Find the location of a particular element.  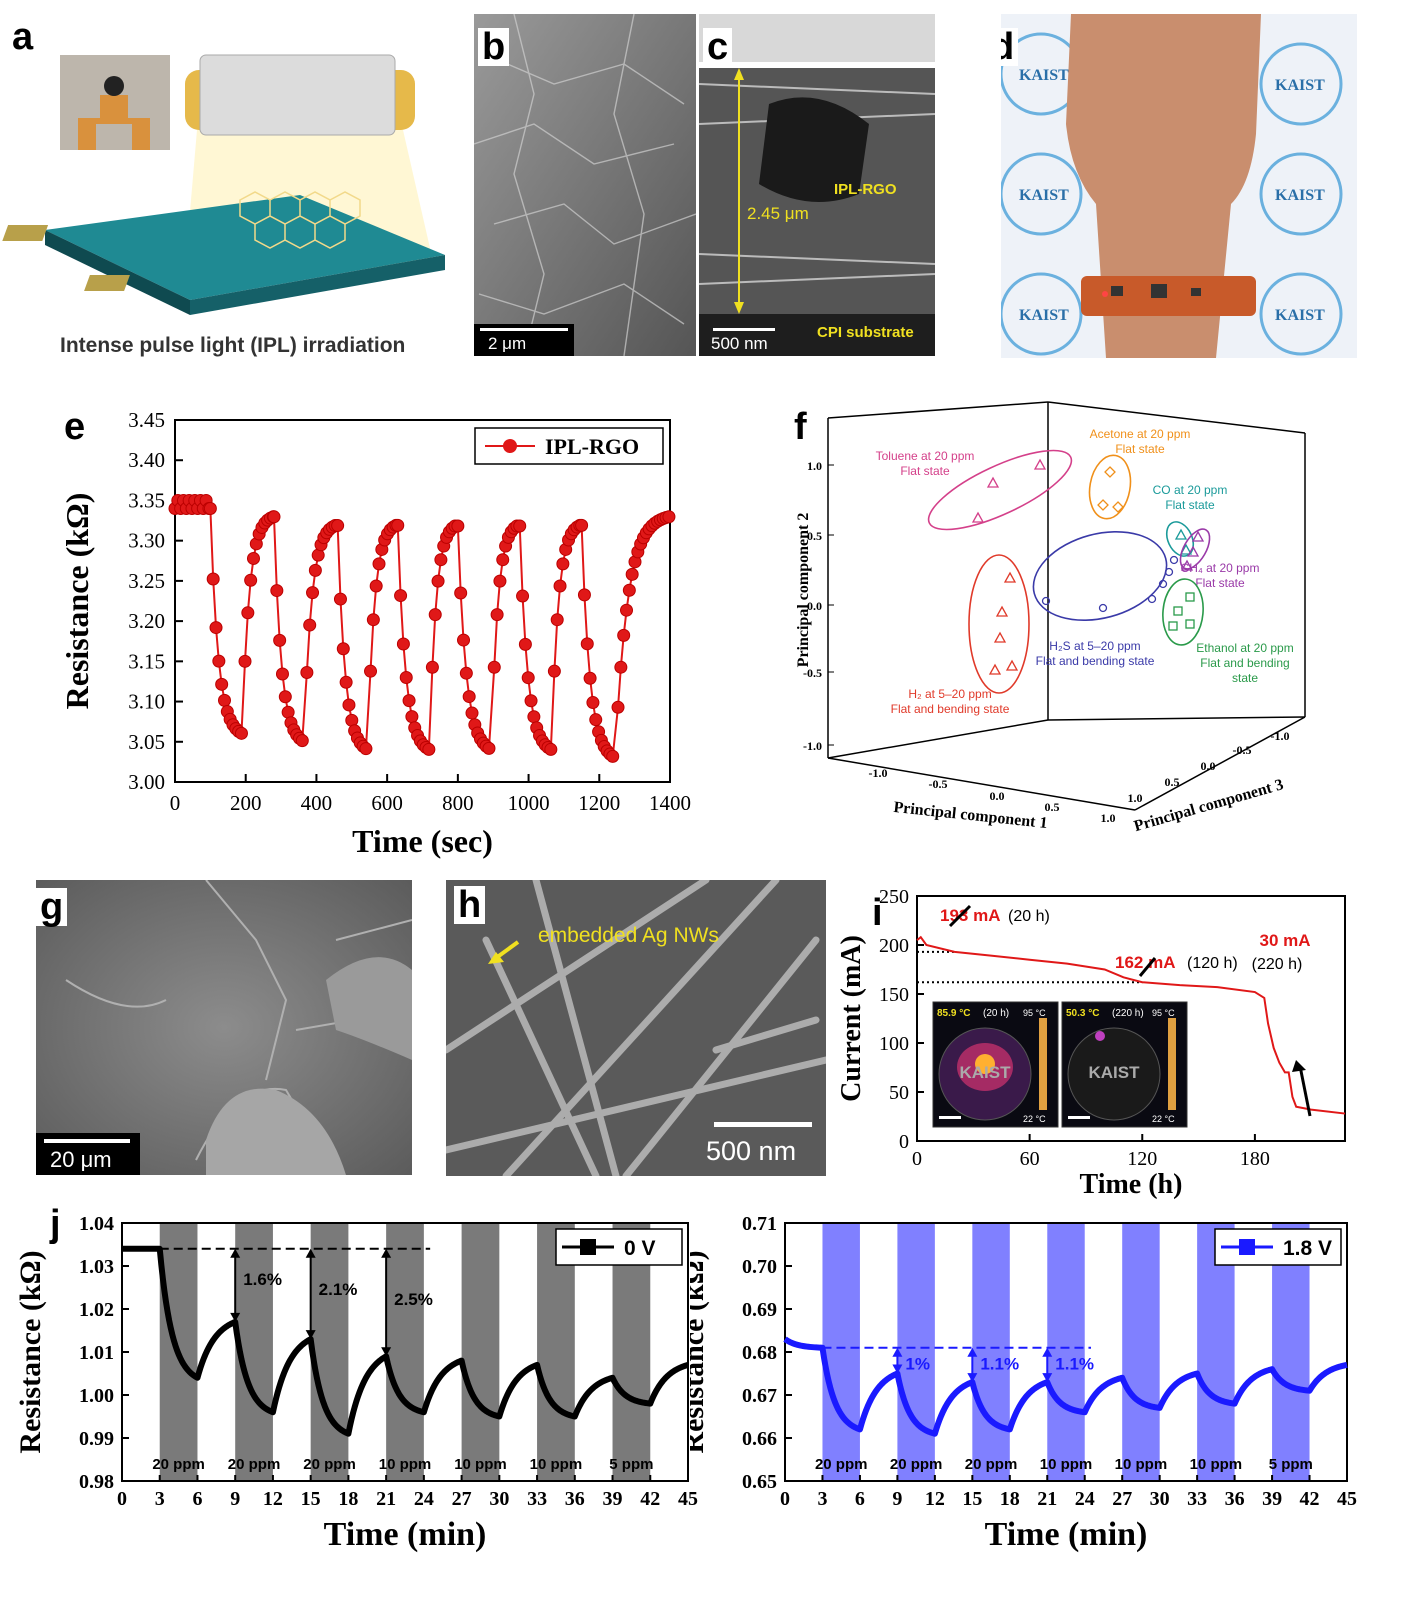

xtick-label-j1: 27 is located at coordinates (462, 1499).